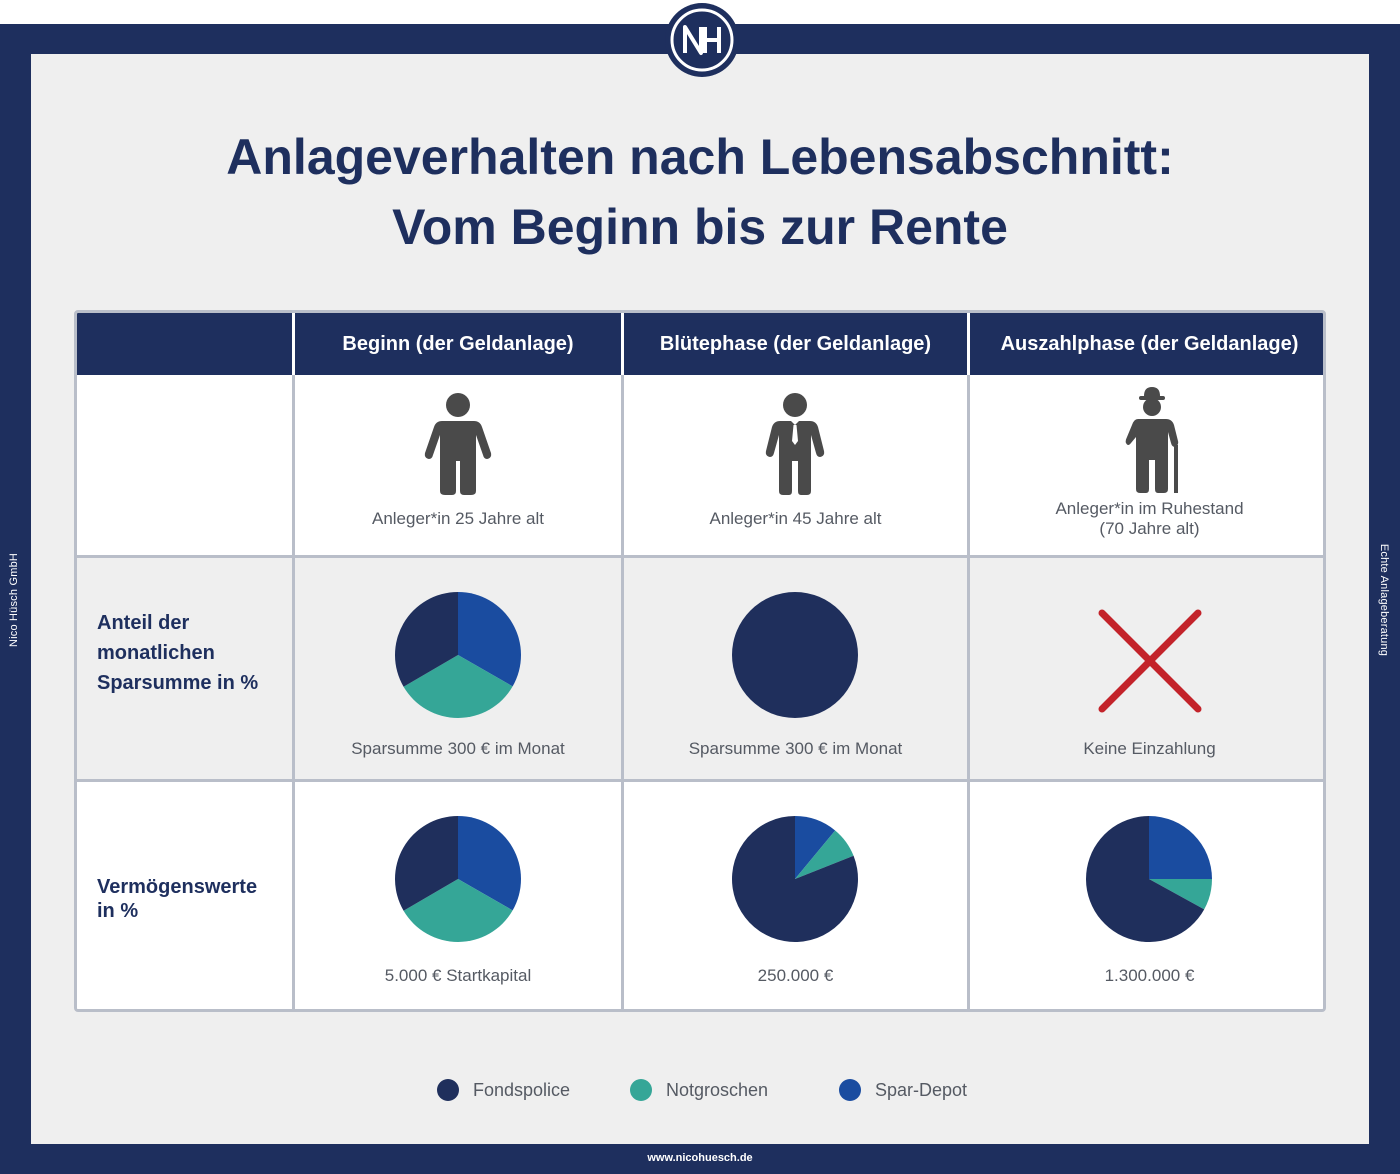 The image size is (1400, 1174). I want to click on cell-monthly-beginn: Sparsumme 300 € im Monat, so click(458, 668).